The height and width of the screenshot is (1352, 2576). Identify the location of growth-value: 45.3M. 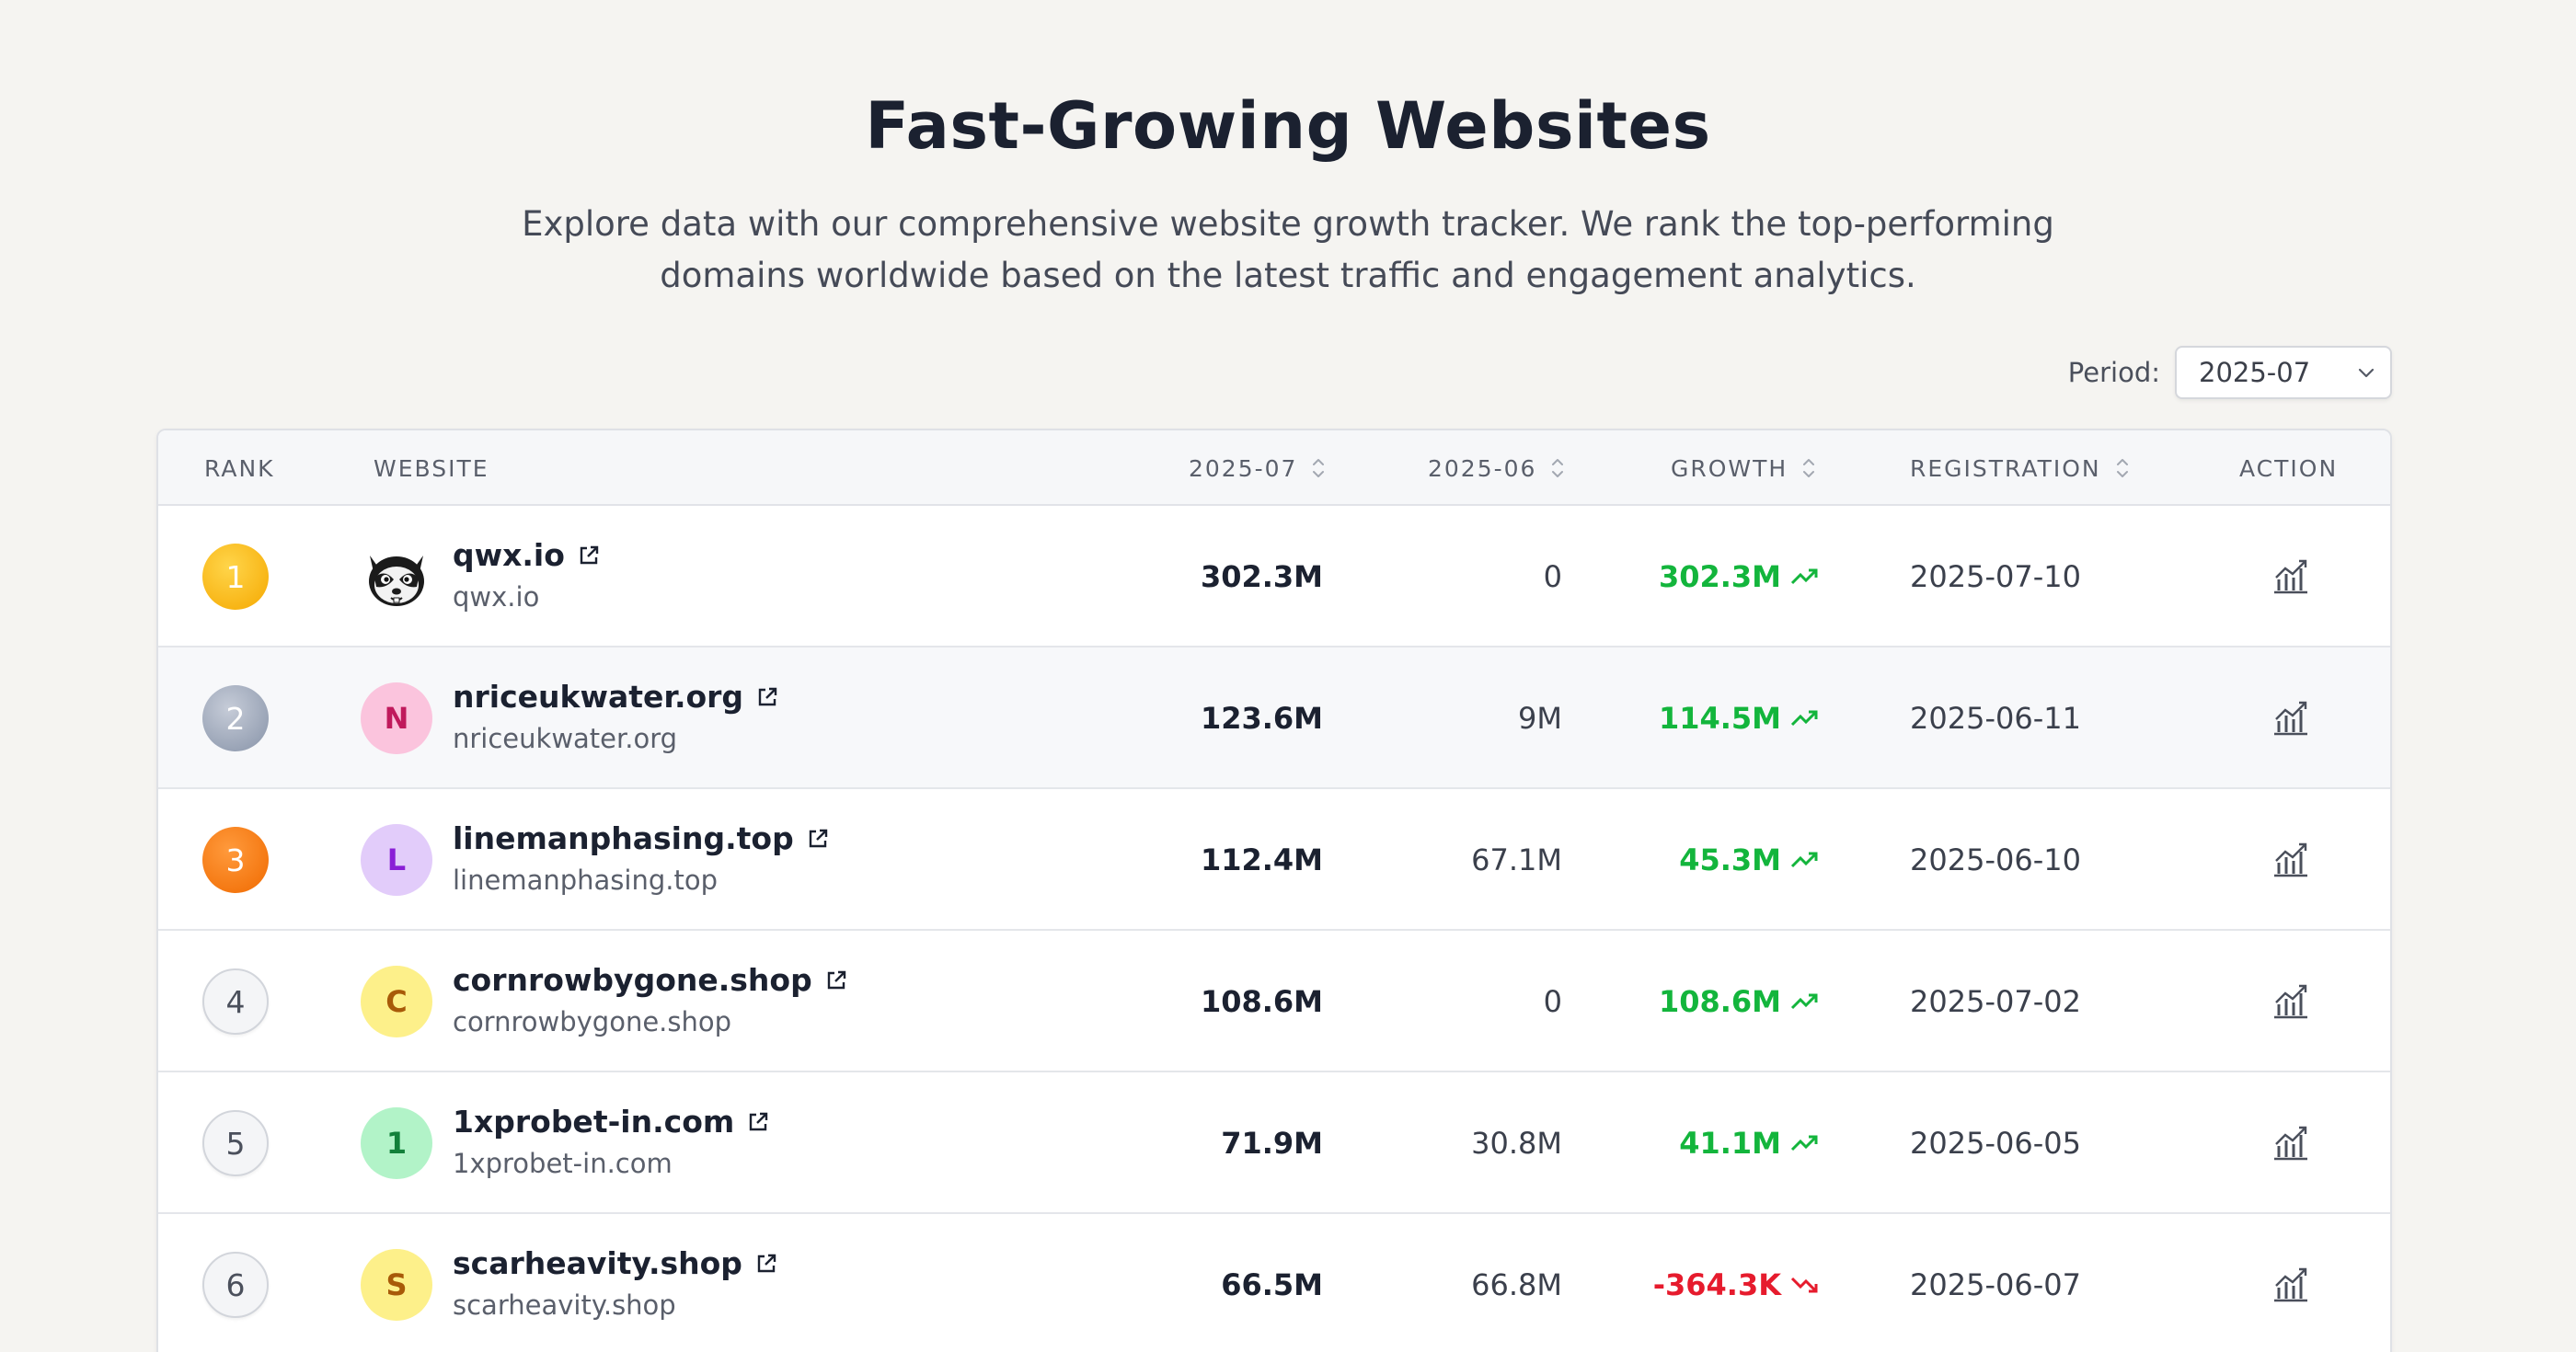
(1749, 860).